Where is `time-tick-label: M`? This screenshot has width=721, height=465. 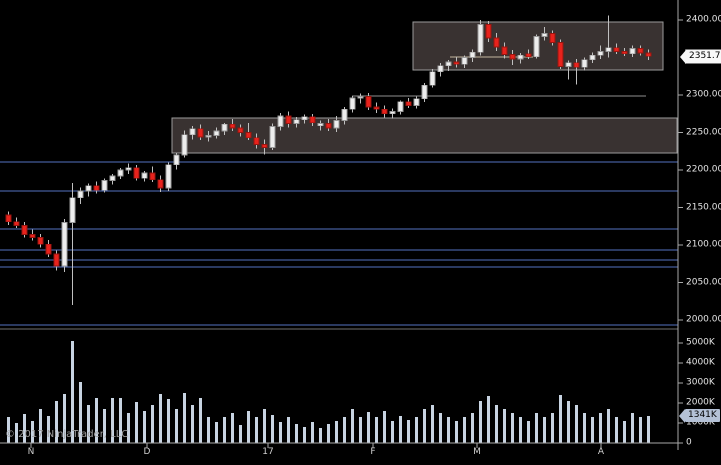
time-tick-label: M is located at coordinates (477, 452).